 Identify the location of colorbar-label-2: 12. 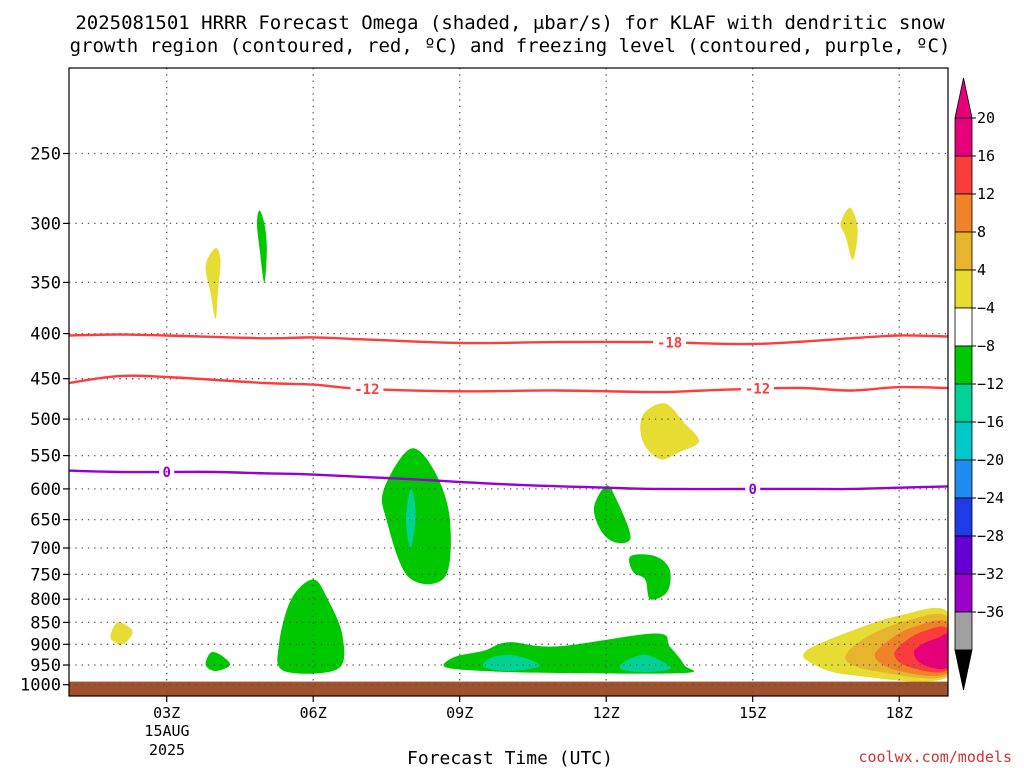
(986, 194).